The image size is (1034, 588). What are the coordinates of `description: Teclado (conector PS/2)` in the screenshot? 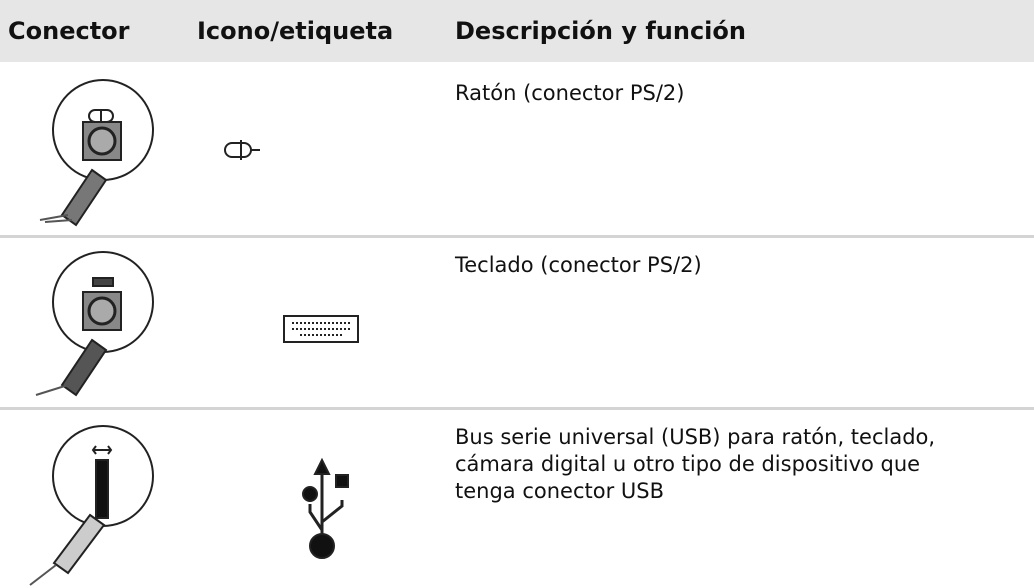 It's located at (578, 265).